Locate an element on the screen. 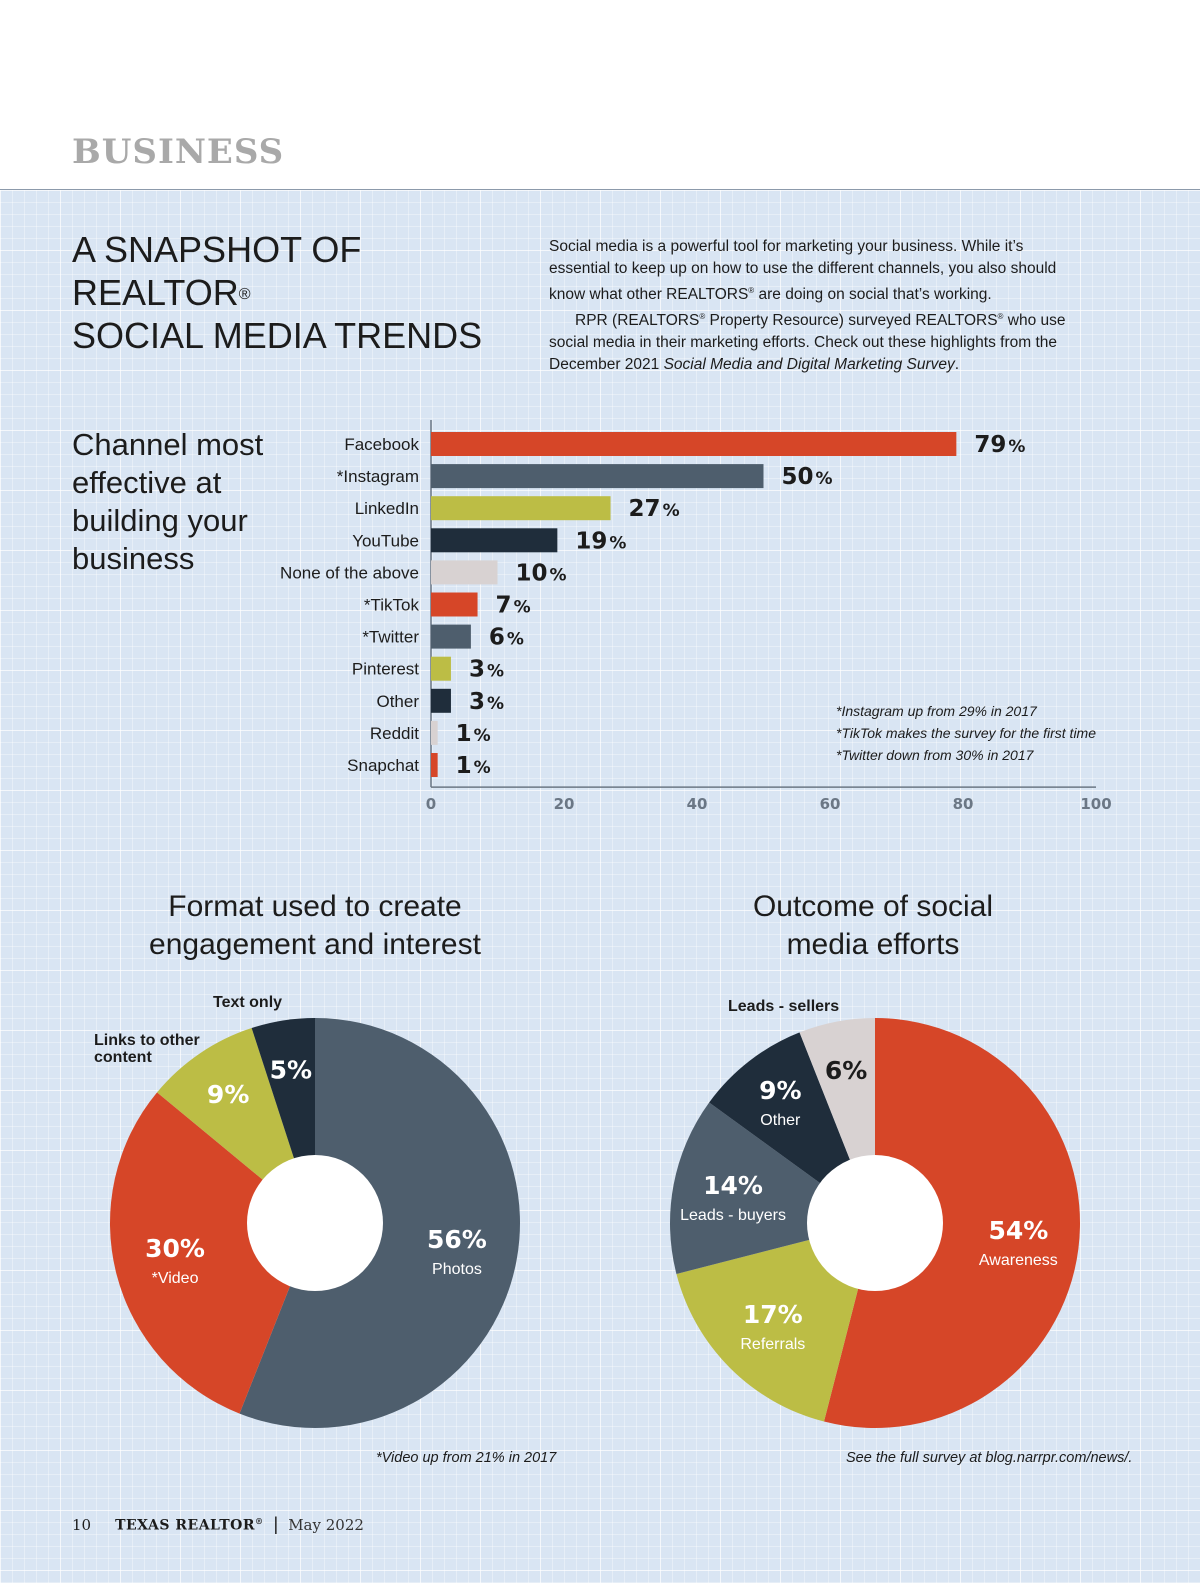 Image resolution: width=1200 pixels, height=1583 pixels. outcome-pie-pct-awareness: 54% is located at coordinates (1018, 1230).